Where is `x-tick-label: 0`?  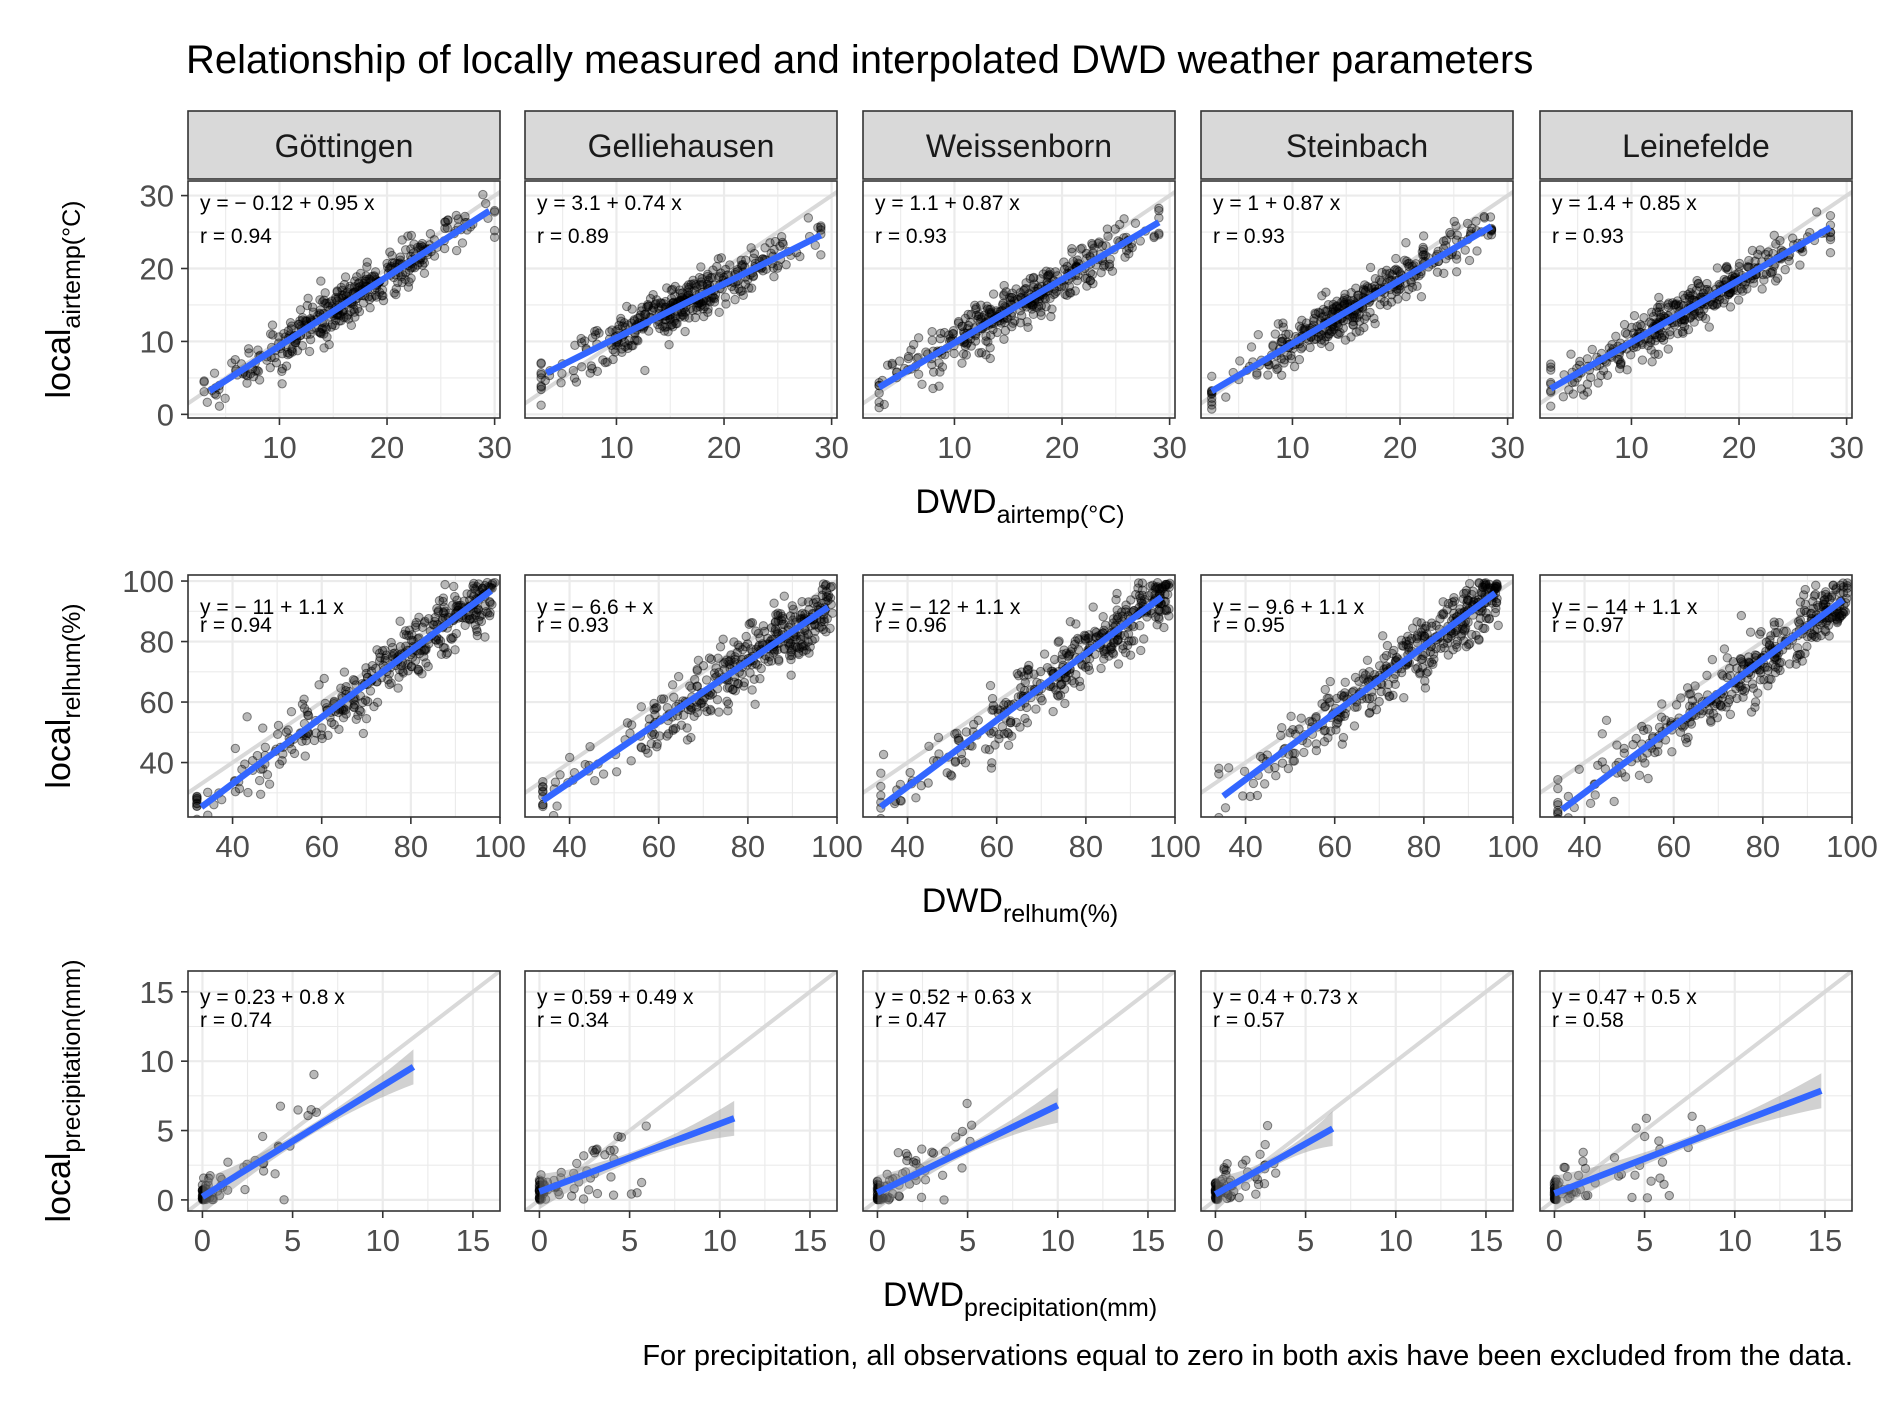 x-tick-label: 0 is located at coordinates (1554, 1240).